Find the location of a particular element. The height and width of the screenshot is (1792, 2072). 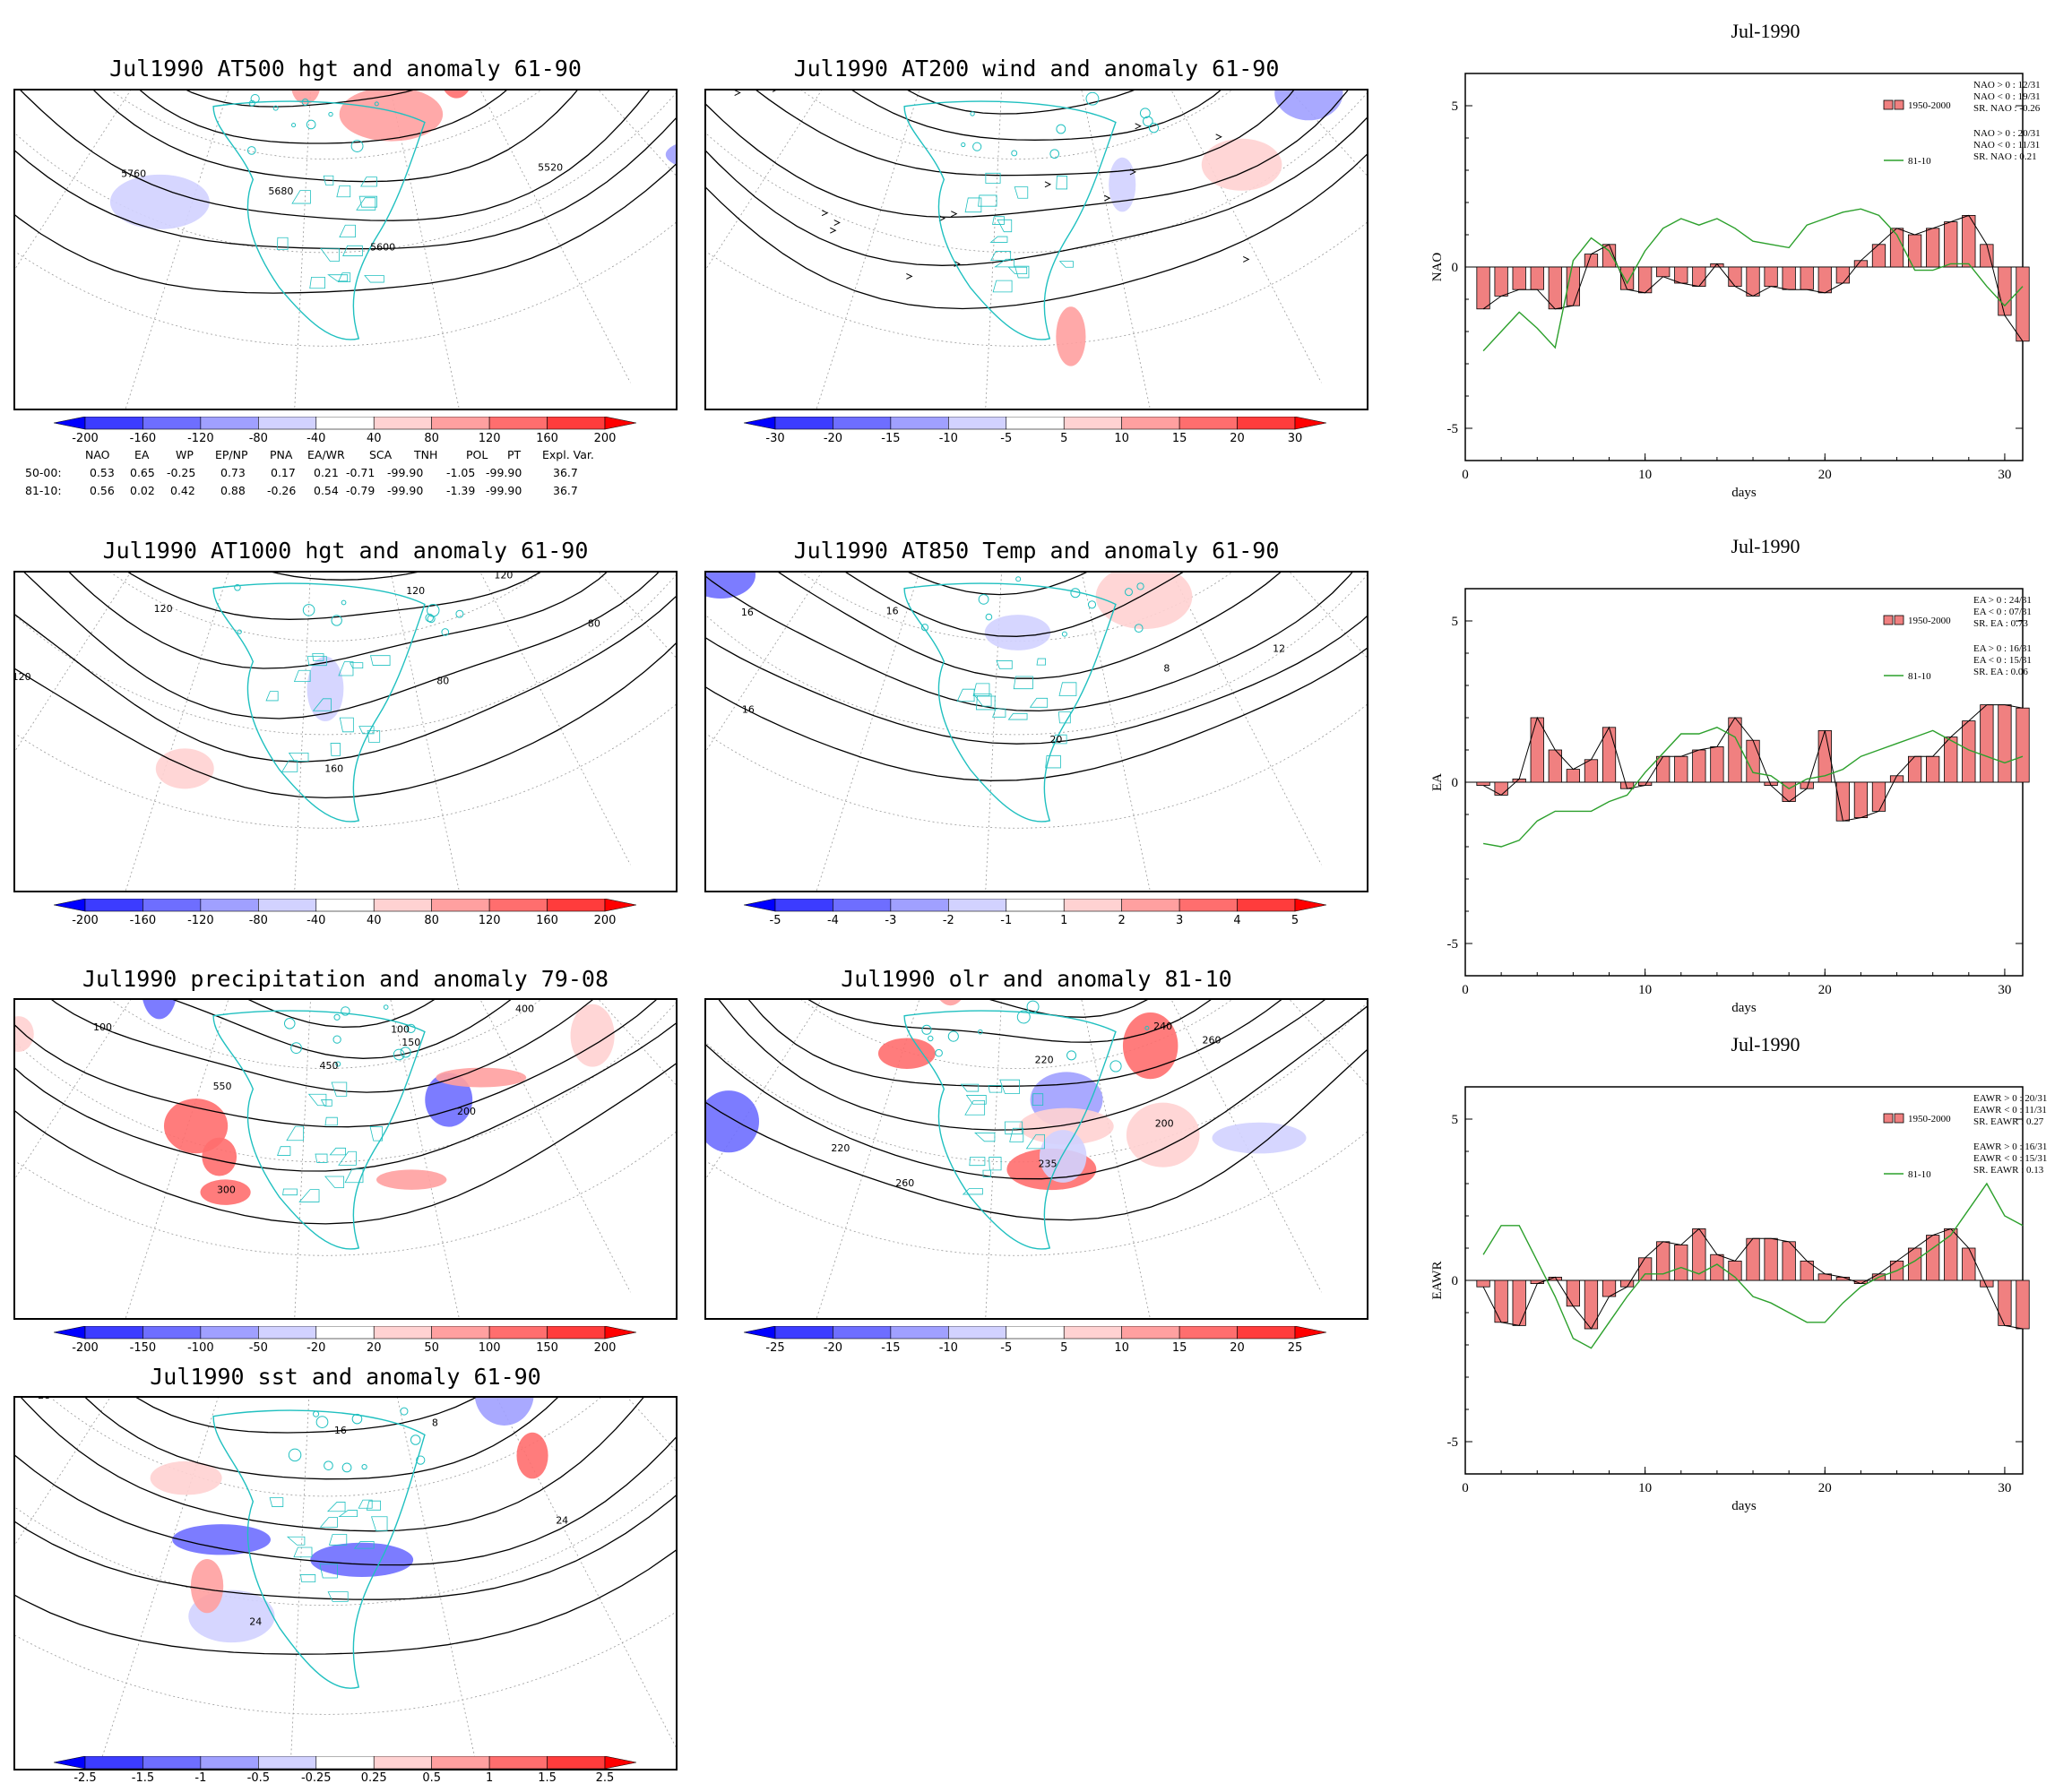

colorbar-sst: -2.5 -1.5 -1 -0.5 -0.25 0.25 0.5 1 1.5 2.5 is located at coordinates (345, 1773).